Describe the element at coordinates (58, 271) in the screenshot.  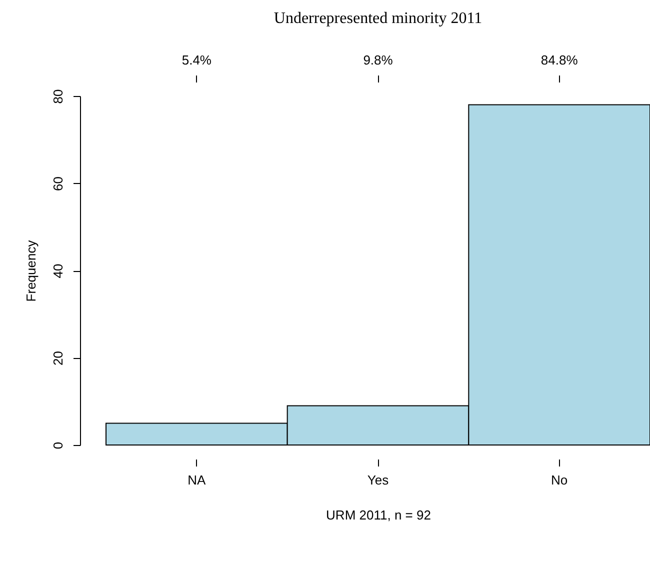
I see `y-tick-label: 40` at that location.